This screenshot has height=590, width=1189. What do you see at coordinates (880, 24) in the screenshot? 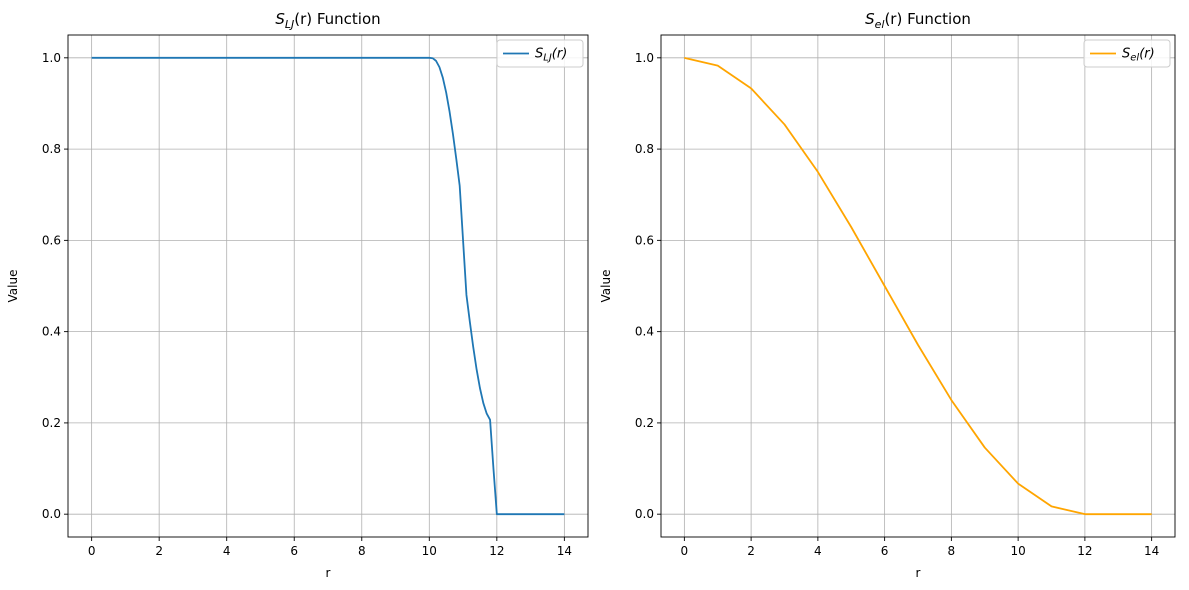
I see `title-subscript: el` at bounding box center [880, 24].